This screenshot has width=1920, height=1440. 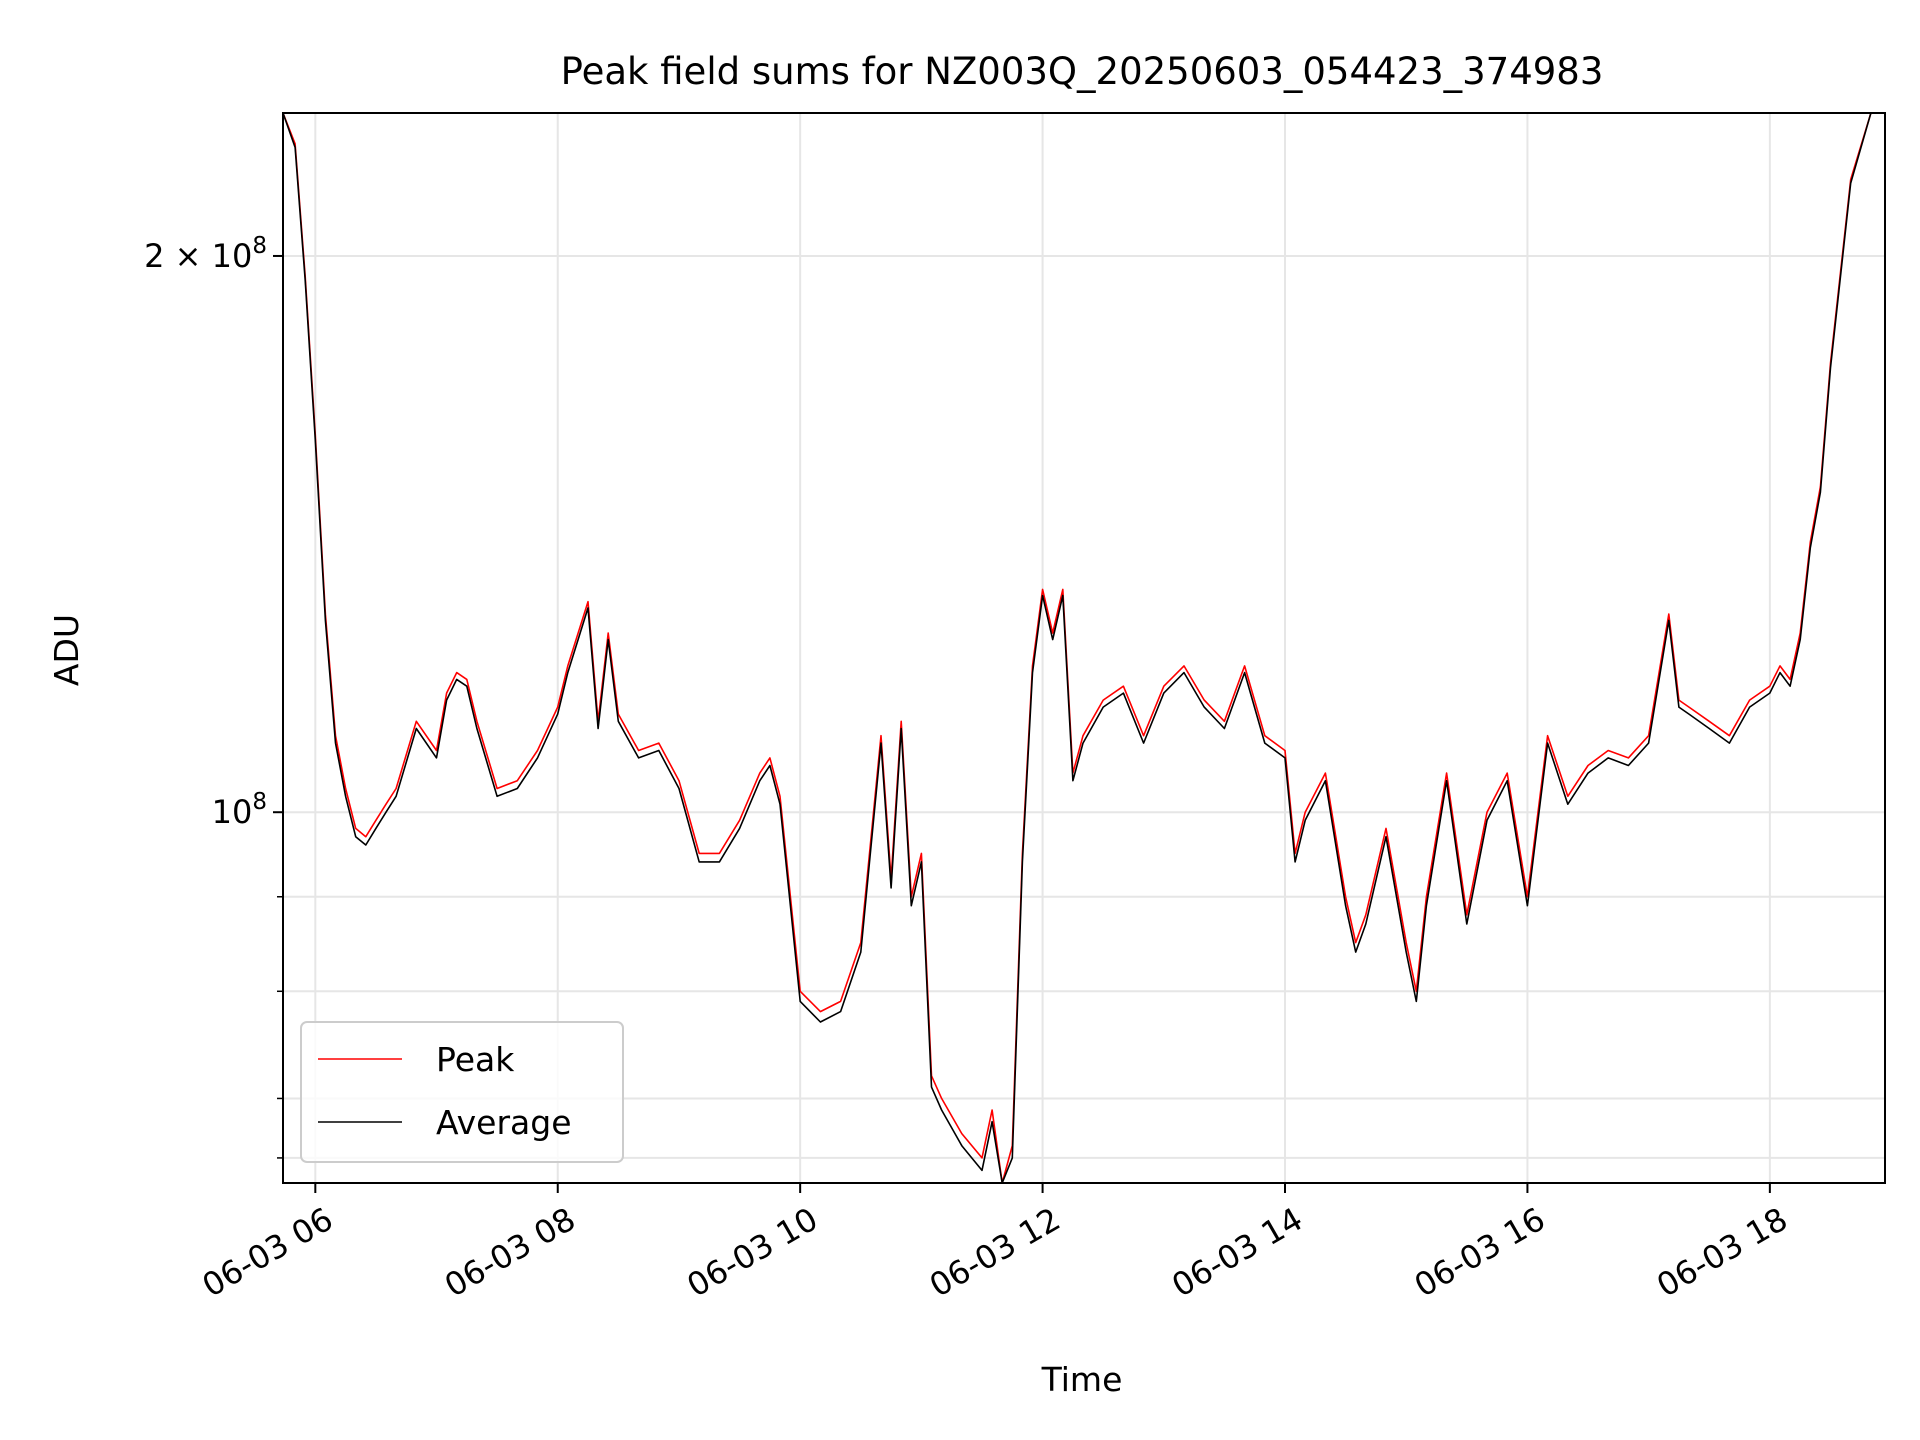 I want to click on y-tick-label-base: 10, so click(x=232, y=812).